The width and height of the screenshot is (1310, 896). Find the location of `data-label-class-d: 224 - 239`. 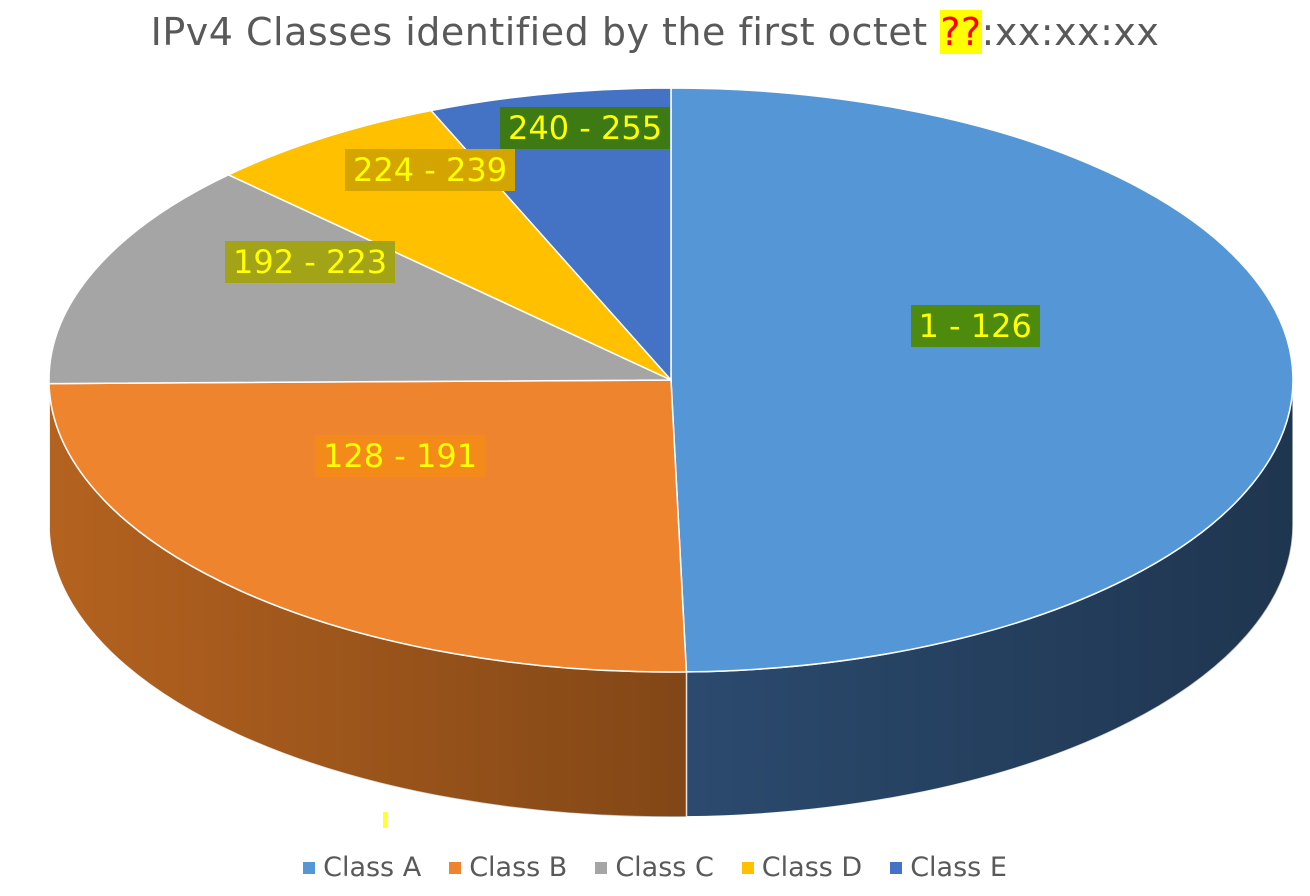

data-label-class-d: 224 - 239 is located at coordinates (430, 170).